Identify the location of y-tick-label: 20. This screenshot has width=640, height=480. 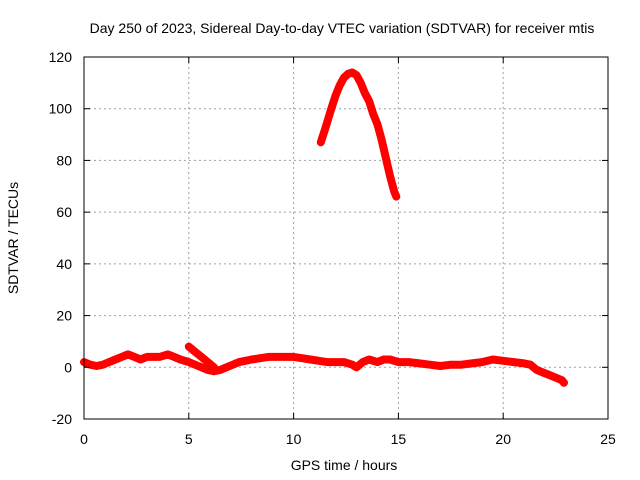
(64, 316).